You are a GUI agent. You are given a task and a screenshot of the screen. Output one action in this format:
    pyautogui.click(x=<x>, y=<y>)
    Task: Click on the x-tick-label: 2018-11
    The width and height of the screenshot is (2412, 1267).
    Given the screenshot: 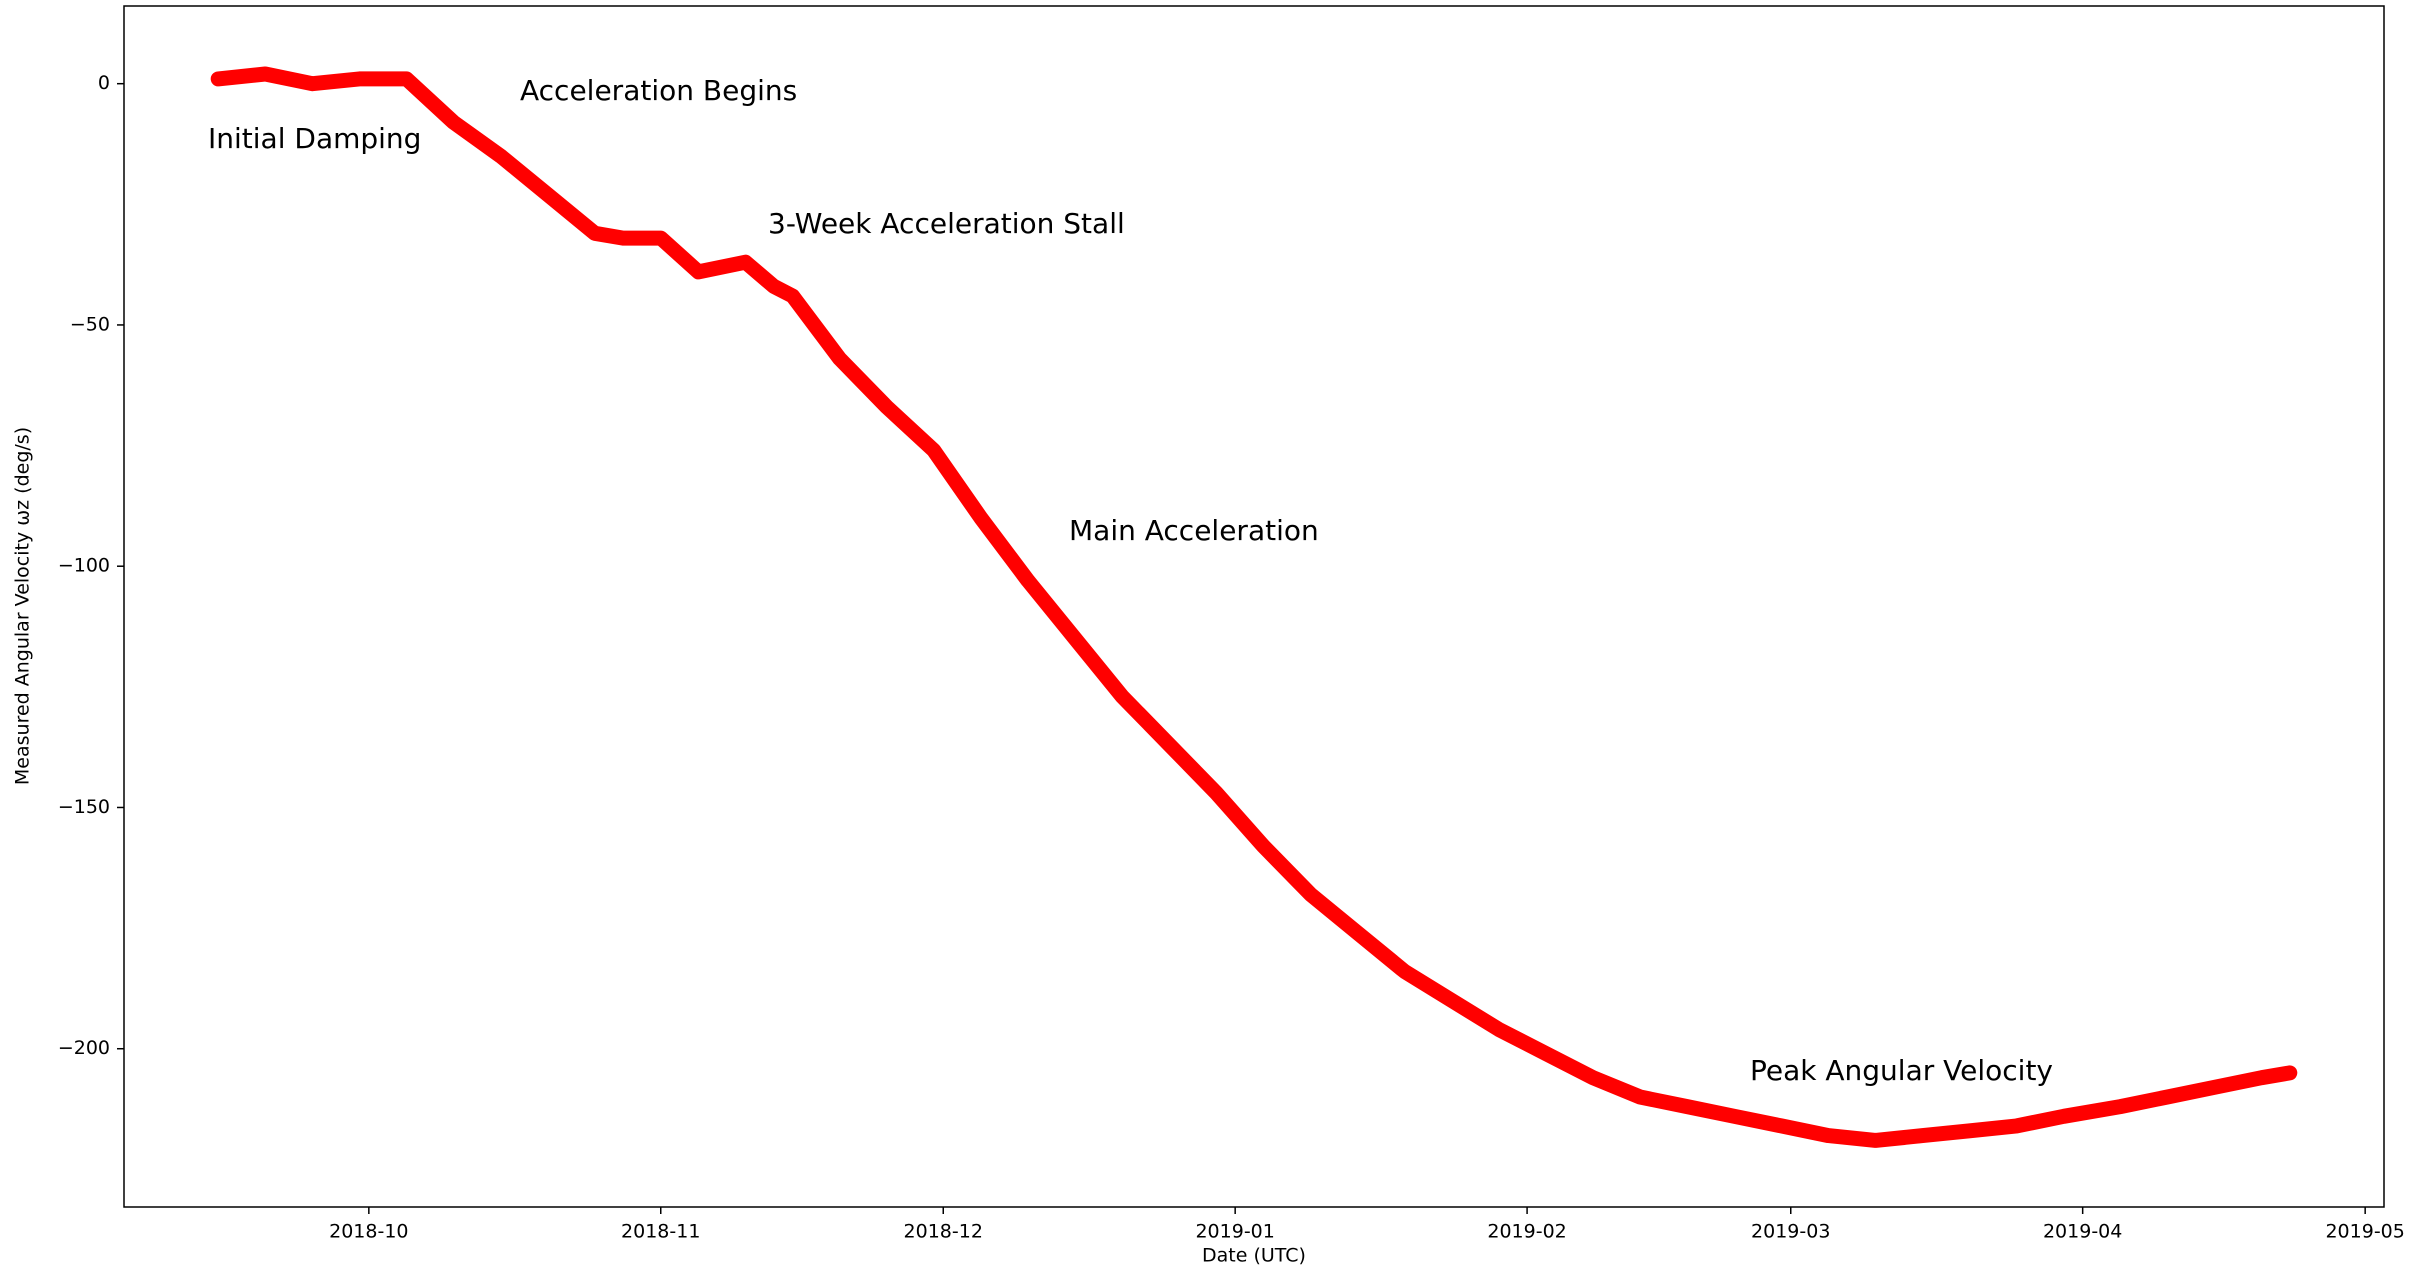 What is the action you would take?
    pyautogui.click(x=660, y=1232)
    